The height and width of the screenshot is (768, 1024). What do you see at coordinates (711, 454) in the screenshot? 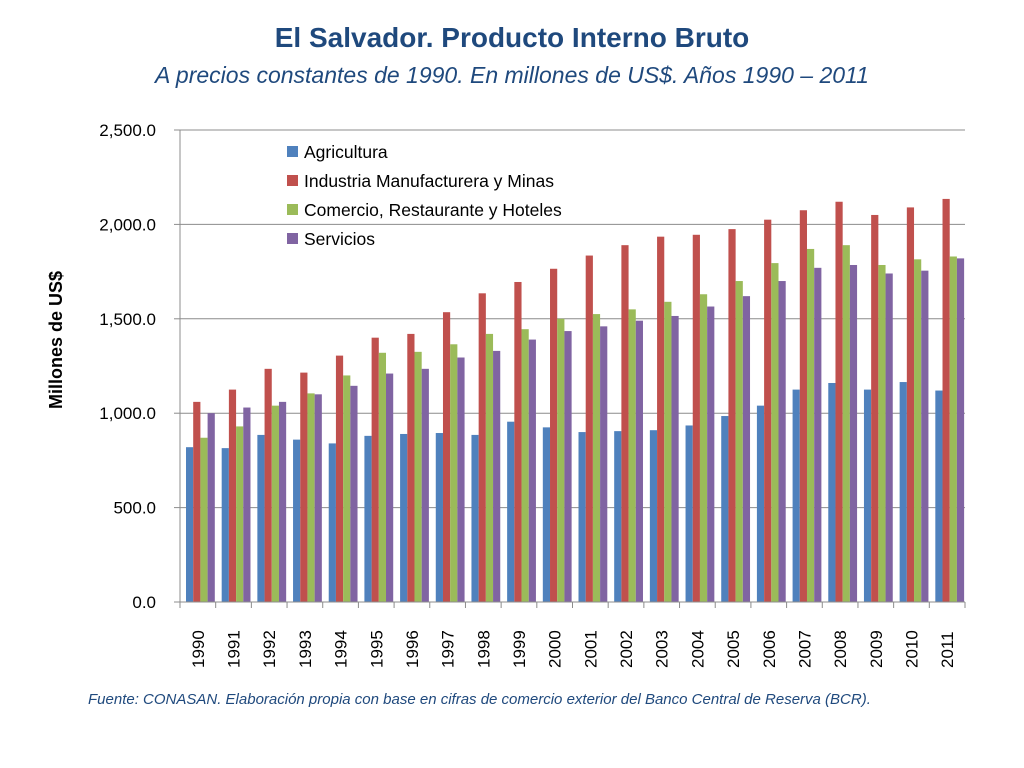
I see `bar-servicios-2004` at bounding box center [711, 454].